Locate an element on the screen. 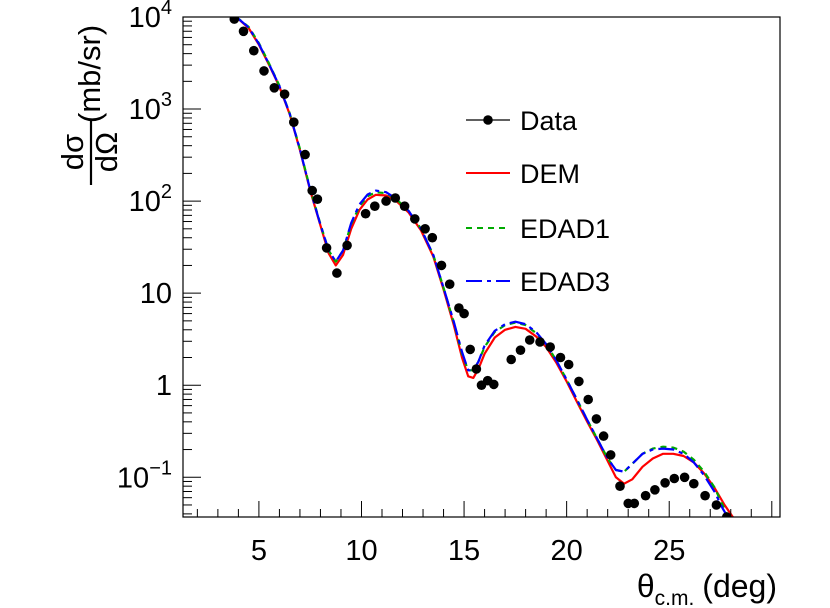  x-axis-title: θc.m. (deg) is located at coordinates (707, 588).